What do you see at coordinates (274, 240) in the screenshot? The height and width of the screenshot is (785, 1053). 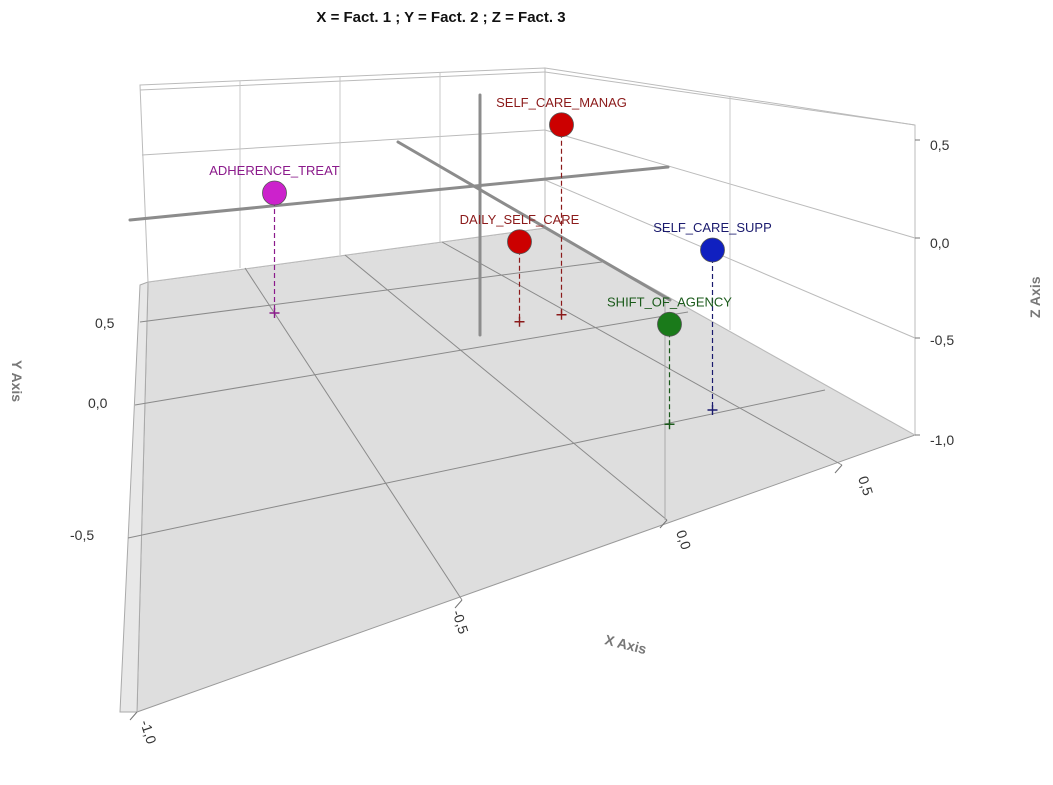 I see `data-point-adherence-treat: ADHERENCE_TREAT` at bounding box center [274, 240].